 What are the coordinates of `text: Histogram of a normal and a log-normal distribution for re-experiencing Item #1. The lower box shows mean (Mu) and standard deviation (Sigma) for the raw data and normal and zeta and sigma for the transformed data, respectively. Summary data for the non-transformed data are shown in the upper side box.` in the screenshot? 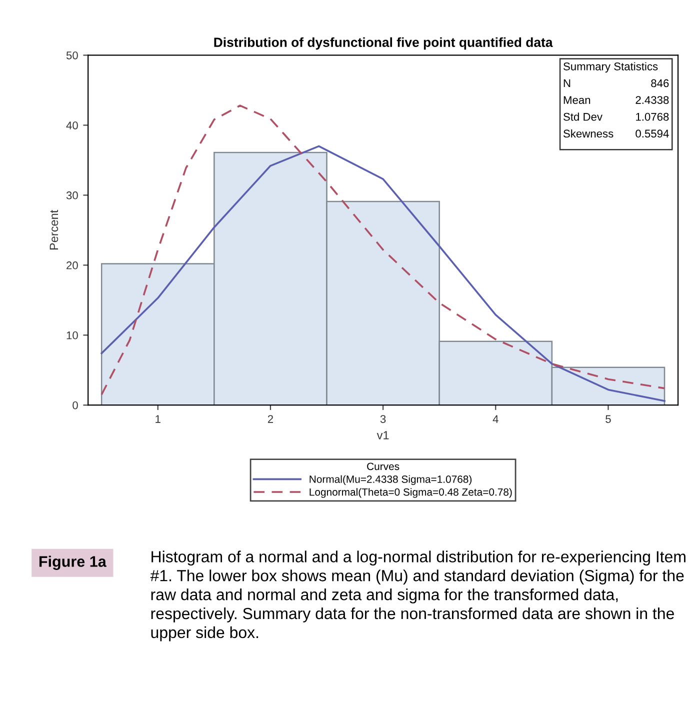 It's located at (418, 596).